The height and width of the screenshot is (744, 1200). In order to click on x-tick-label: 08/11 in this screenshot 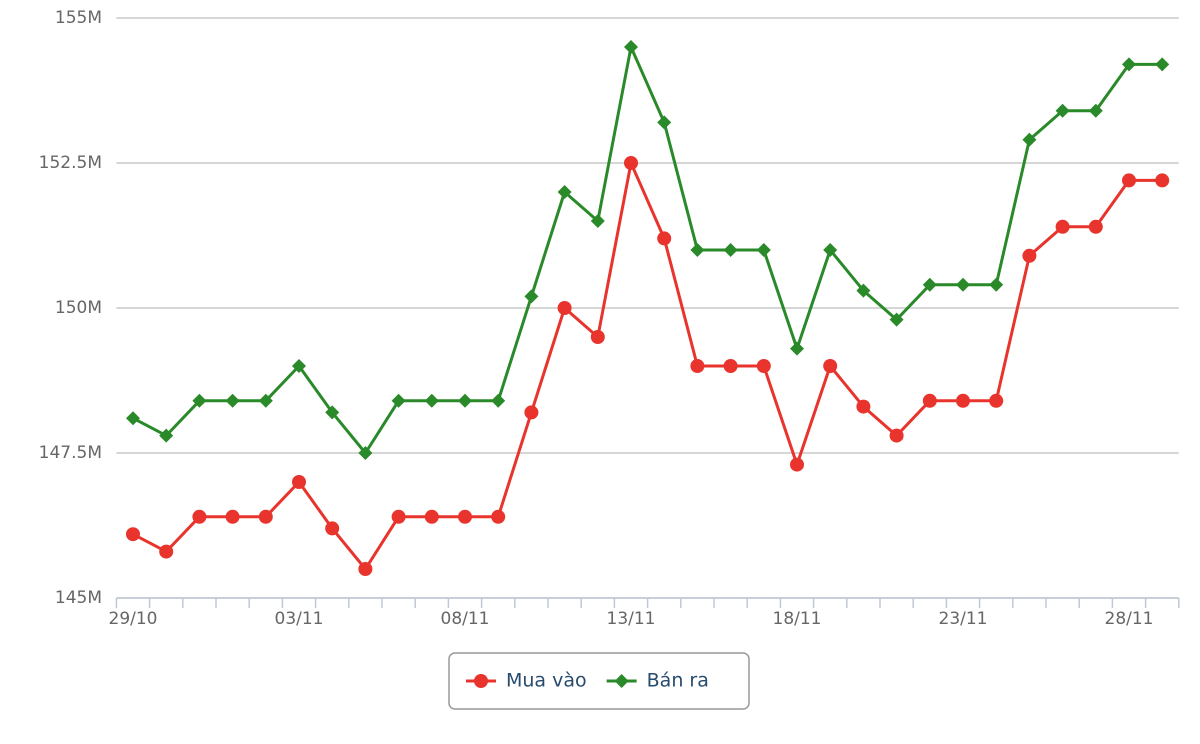, I will do `click(465, 619)`.